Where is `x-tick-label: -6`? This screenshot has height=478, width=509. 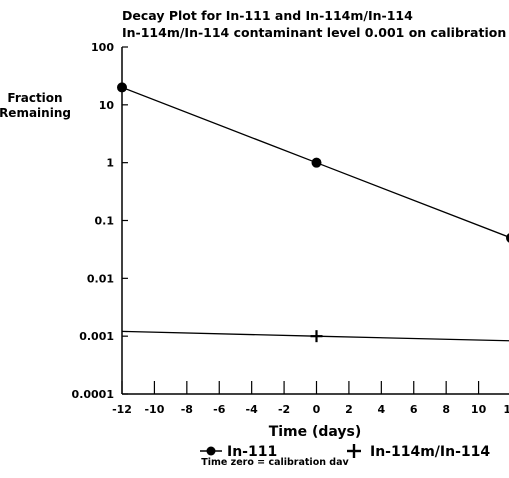
x-tick-label: -6 is located at coordinates (219, 409).